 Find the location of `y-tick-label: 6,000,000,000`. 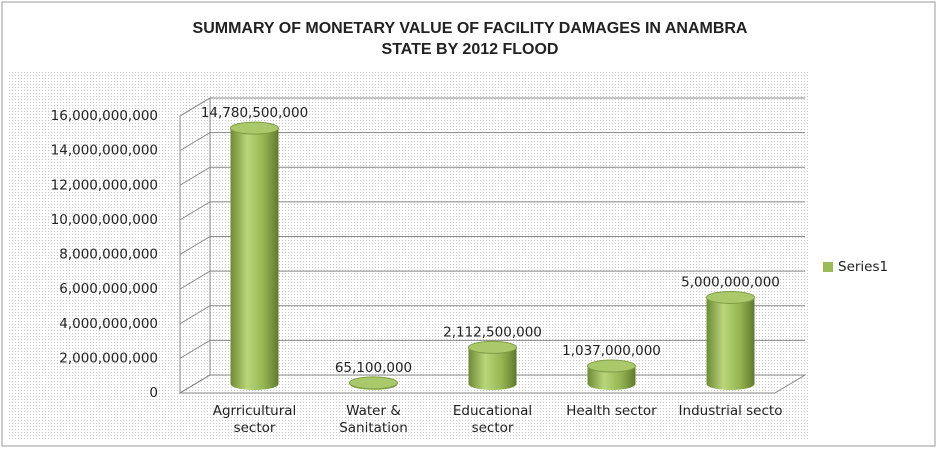

y-tick-label: 6,000,000,000 is located at coordinates (108, 289).